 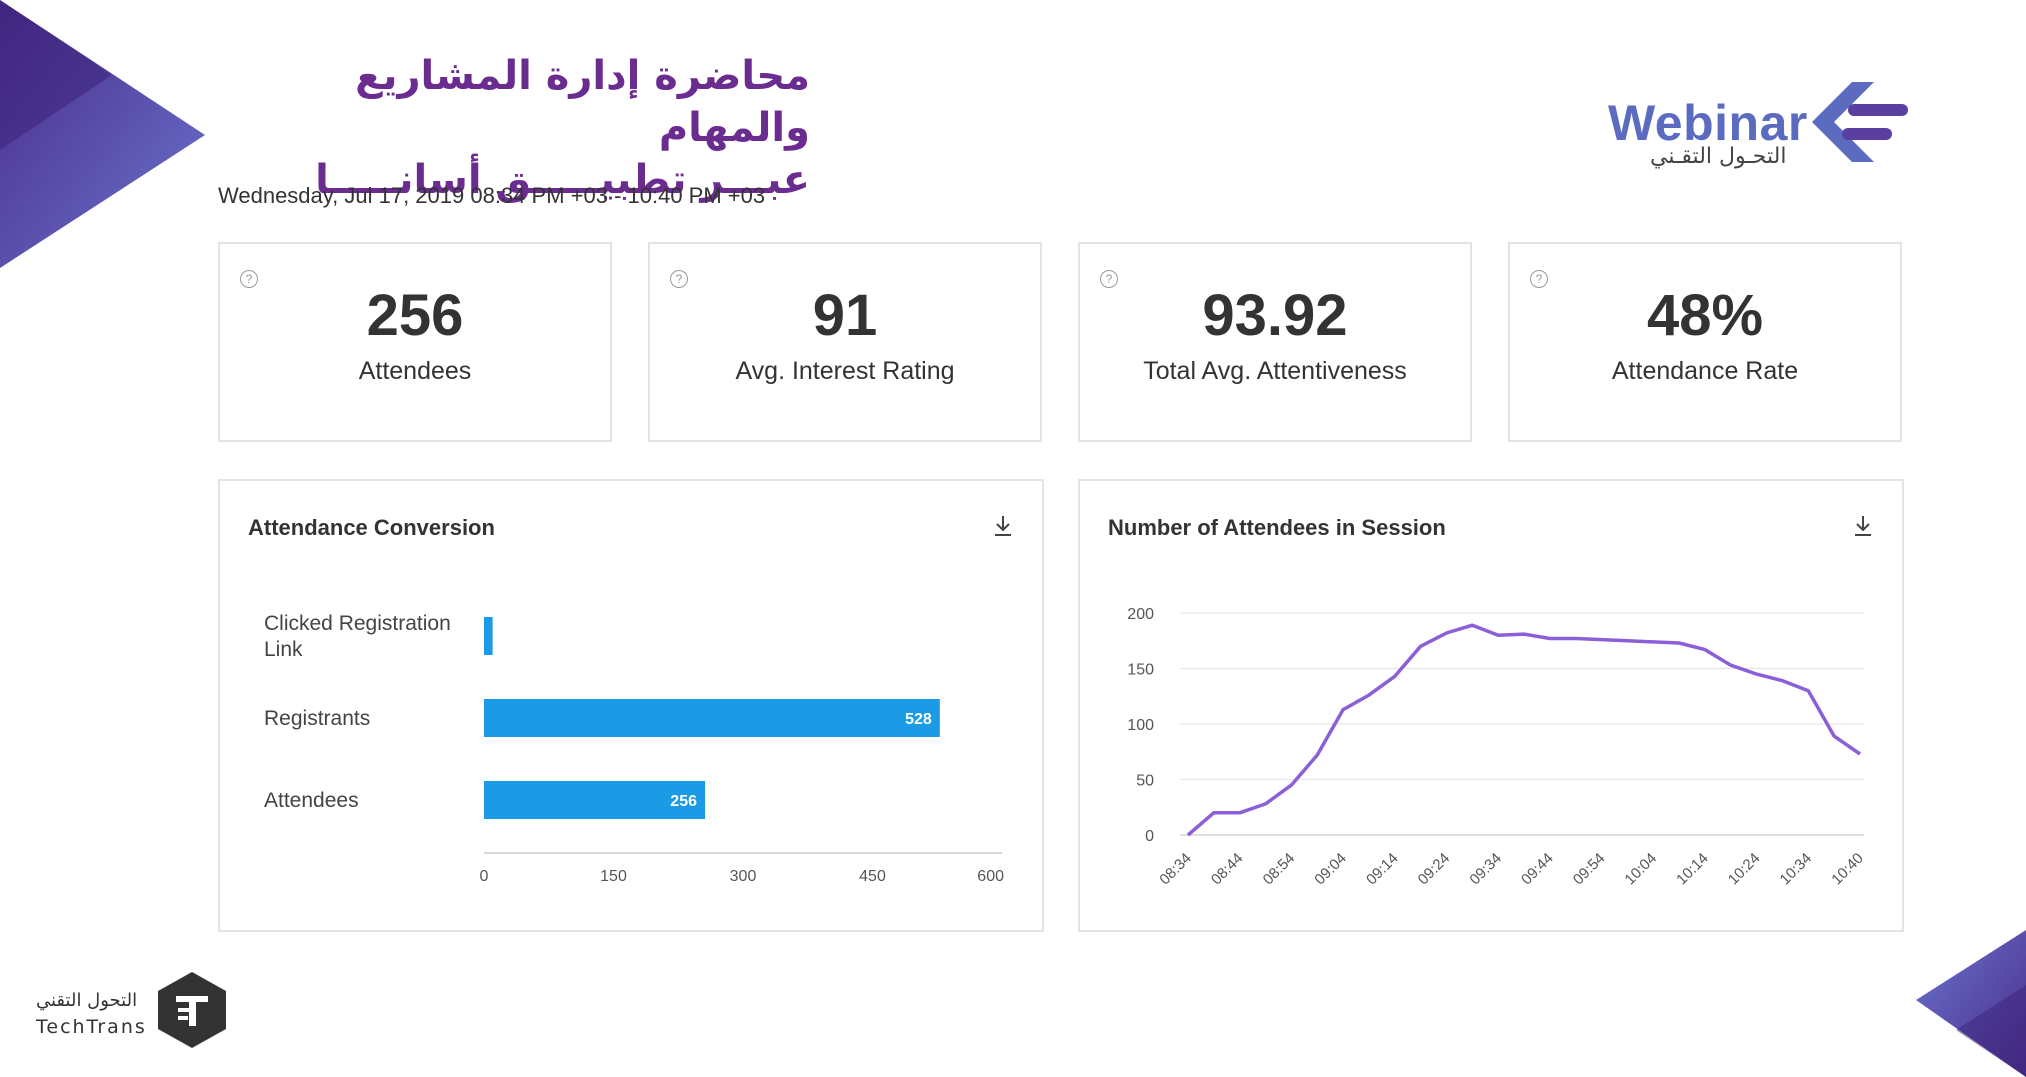 What do you see at coordinates (1382, 869) in the screenshot?
I see `x-tick-label: 09:14` at bounding box center [1382, 869].